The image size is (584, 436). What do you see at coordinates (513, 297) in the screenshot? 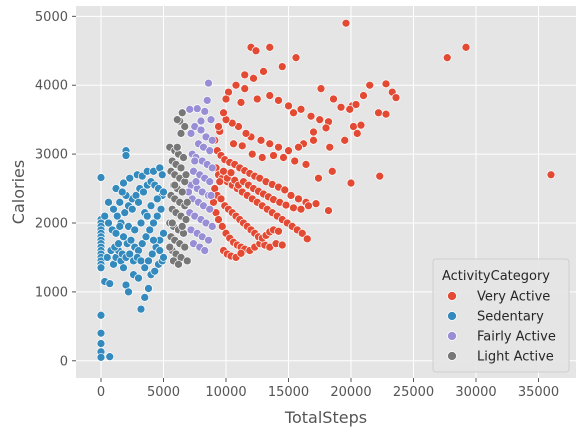
I see `legend-label-very-active: Very Active` at bounding box center [513, 297].